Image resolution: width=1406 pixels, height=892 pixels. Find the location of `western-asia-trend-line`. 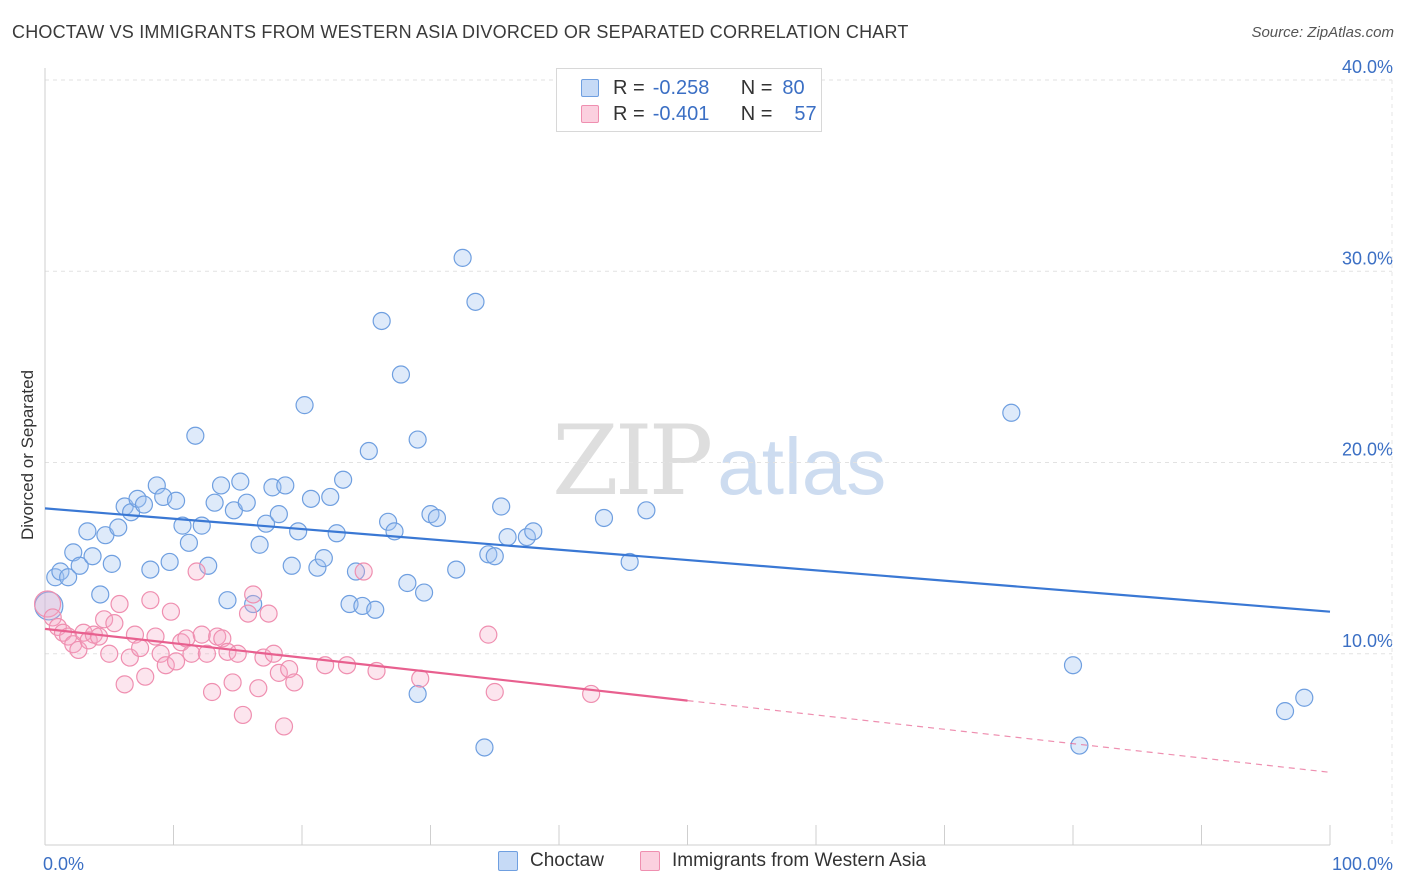

western-asia-trend-line is located at coordinates (366, 664).